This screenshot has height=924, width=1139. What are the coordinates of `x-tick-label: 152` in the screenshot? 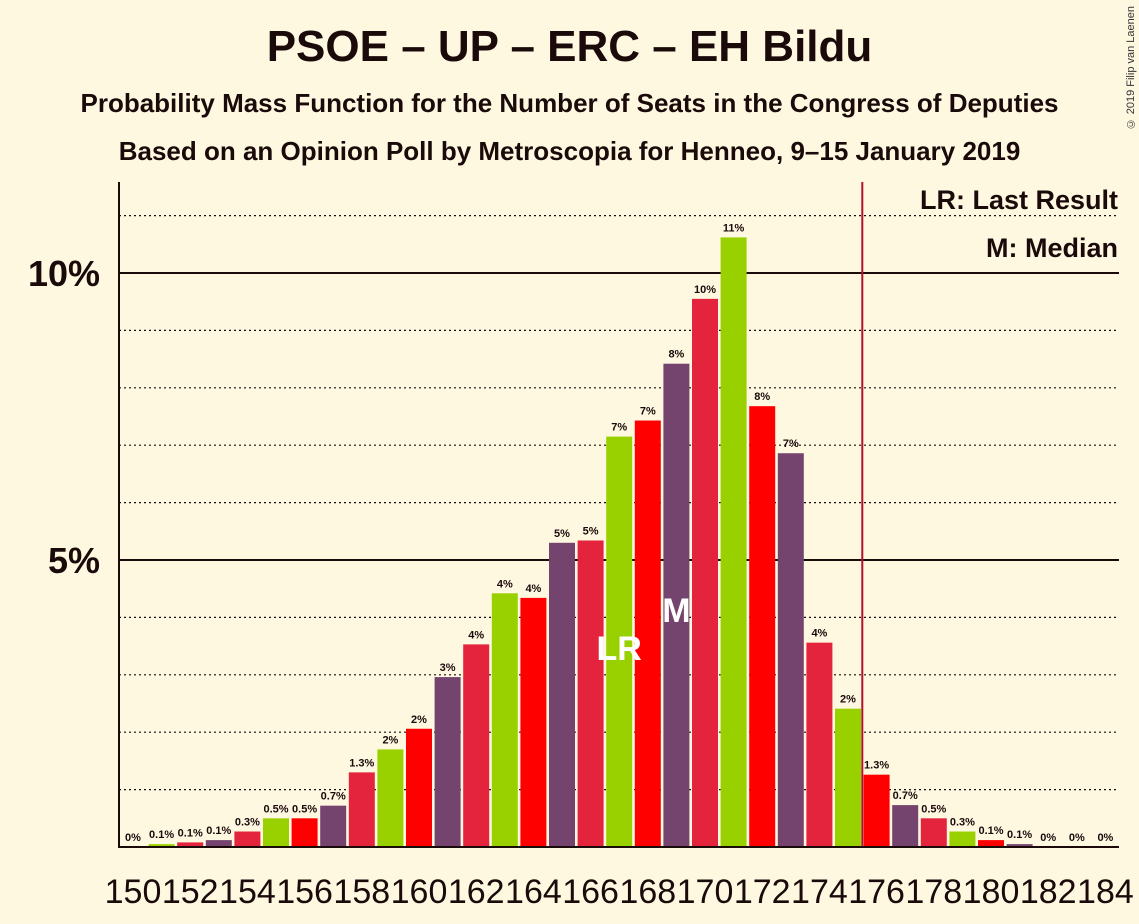 It's located at (190, 892).